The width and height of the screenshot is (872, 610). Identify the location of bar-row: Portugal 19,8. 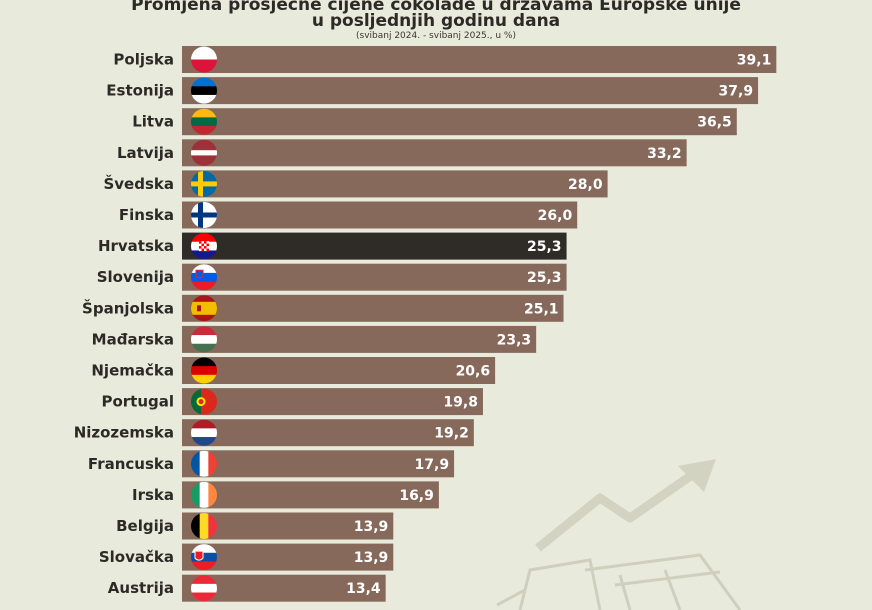
(292, 402).